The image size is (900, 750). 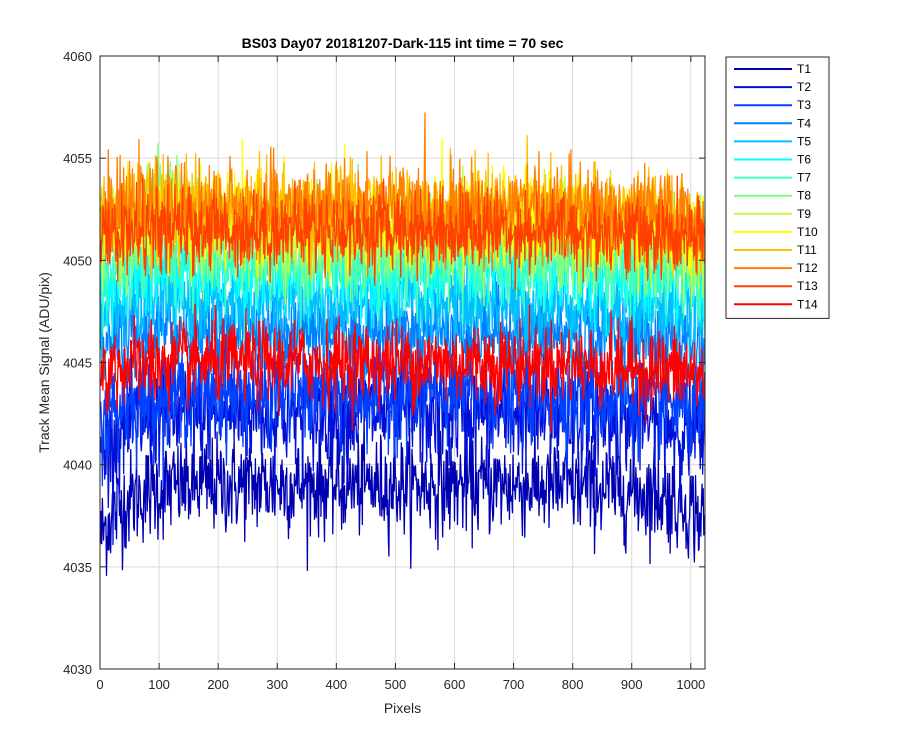 What do you see at coordinates (99, 684) in the screenshot?
I see `x-tick-label: 0` at bounding box center [99, 684].